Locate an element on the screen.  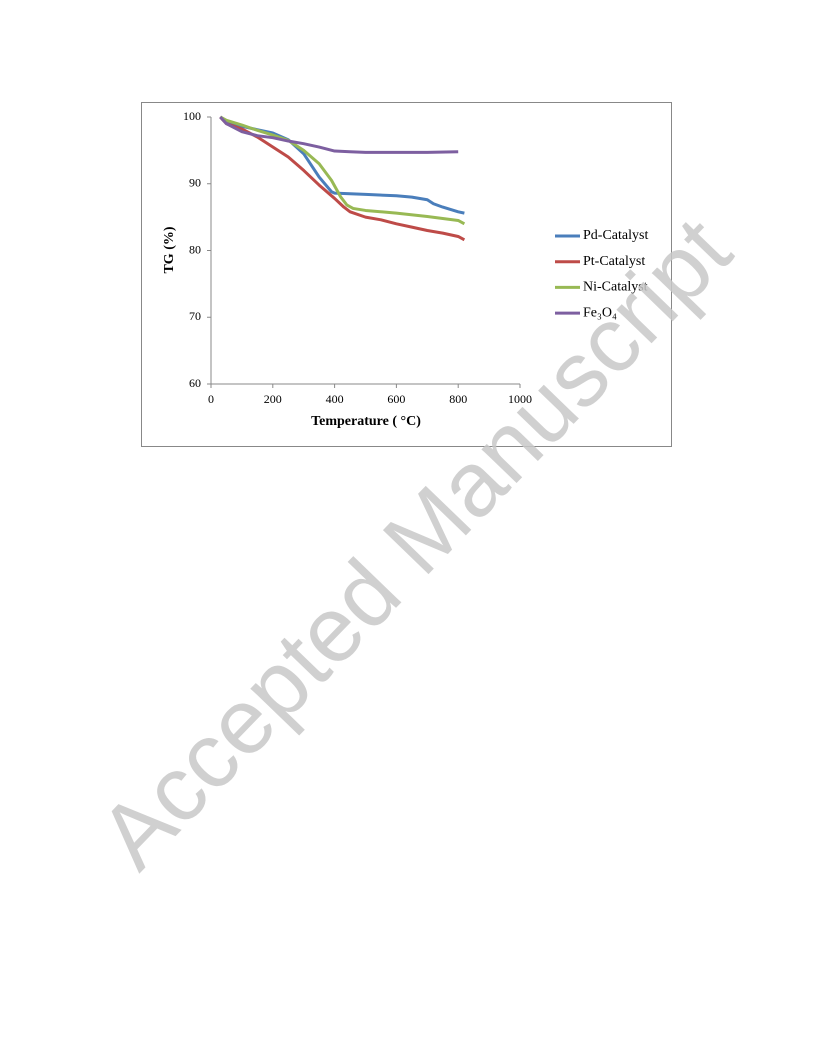
x-tick-label: 600 is located at coordinates (396, 399).